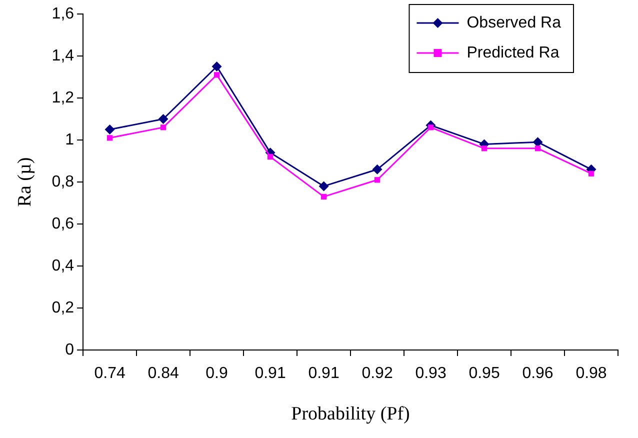 This screenshot has height=438, width=638. I want to click on y-tick-label: 0,8, so click(63, 181).